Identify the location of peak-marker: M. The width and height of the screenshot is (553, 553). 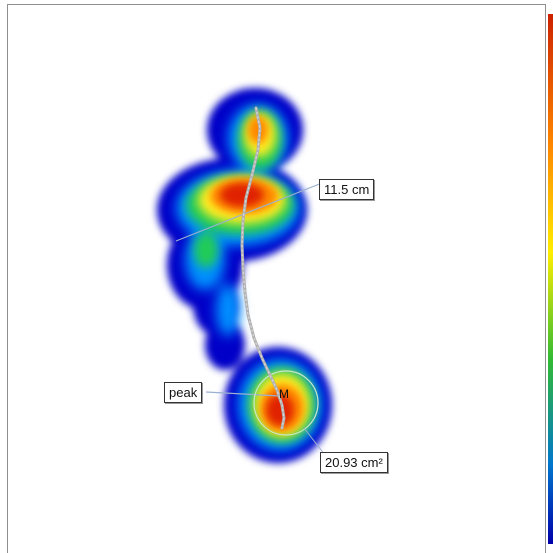
(284, 394).